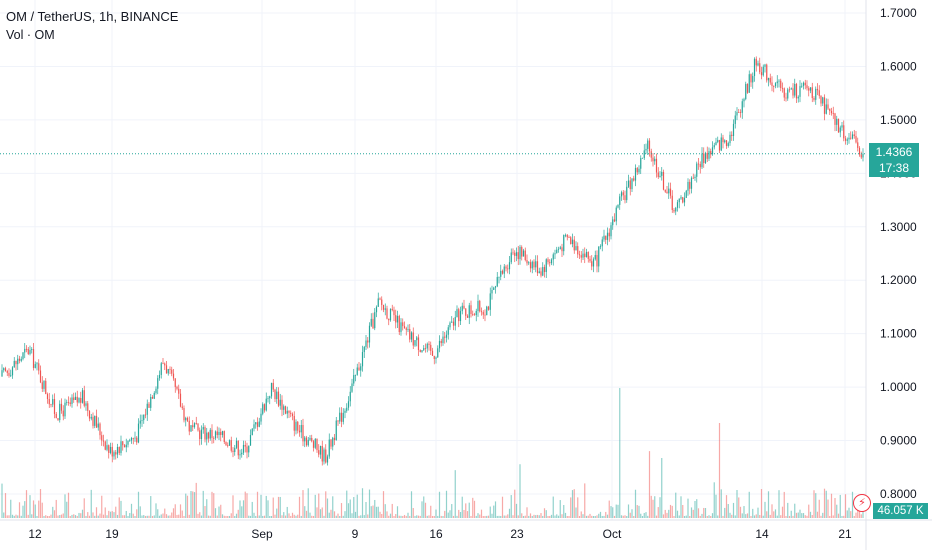  What do you see at coordinates (92, 16) in the screenshot?
I see `symbol-title: OM / TetherUS, 1h, BINANCE` at bounding box center [92, 16].